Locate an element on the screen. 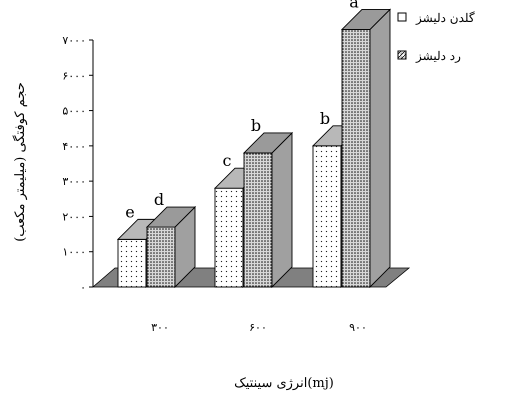  bar-letter-label: e is located at coordinates (129, 211).